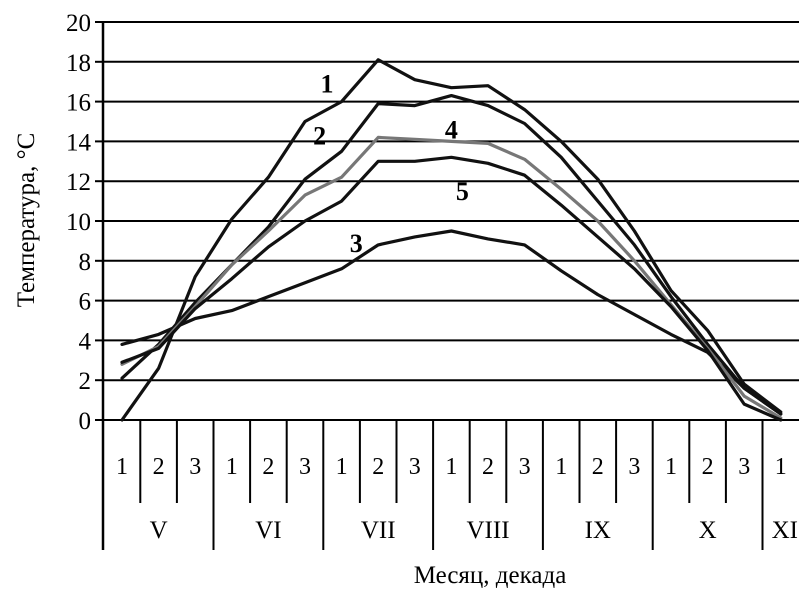 This screenshot has width=799, height=590. What do you see at coordinates (79, 142) in the screenshot?
I see `y-tick-label: 14` at bounding box center [79, 142].